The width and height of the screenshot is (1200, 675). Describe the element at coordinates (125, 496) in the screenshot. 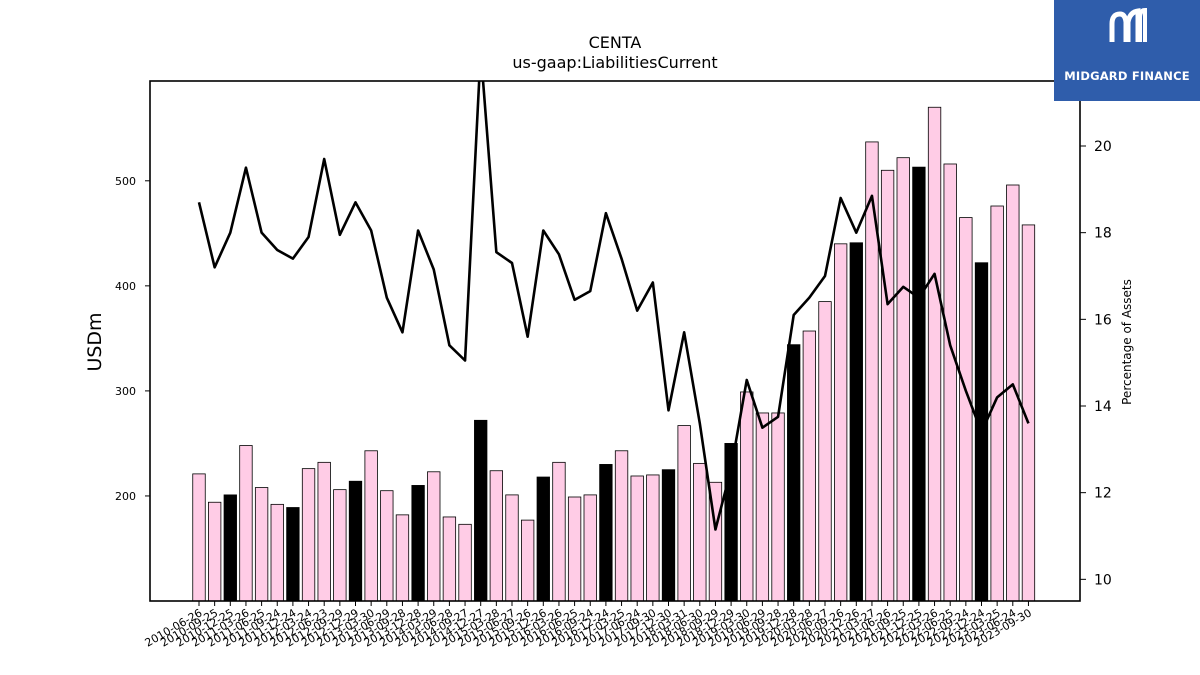

I see `y-tick-label: 200` at that location.